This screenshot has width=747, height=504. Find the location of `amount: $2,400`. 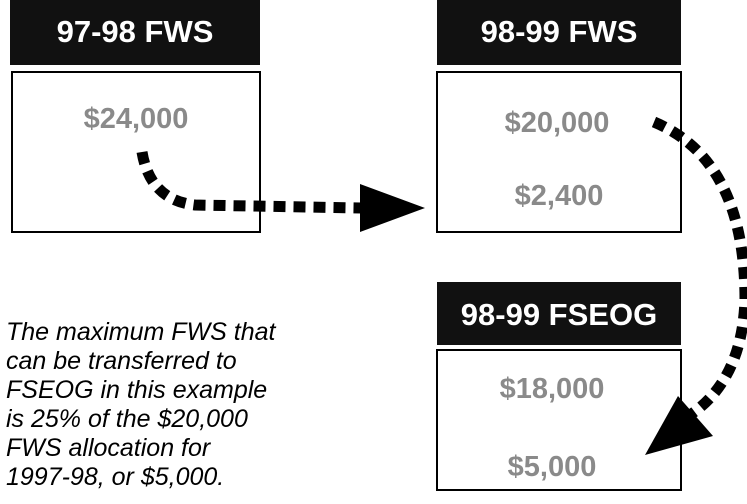

amount: $2,400 is located at coordinates (559, 196).